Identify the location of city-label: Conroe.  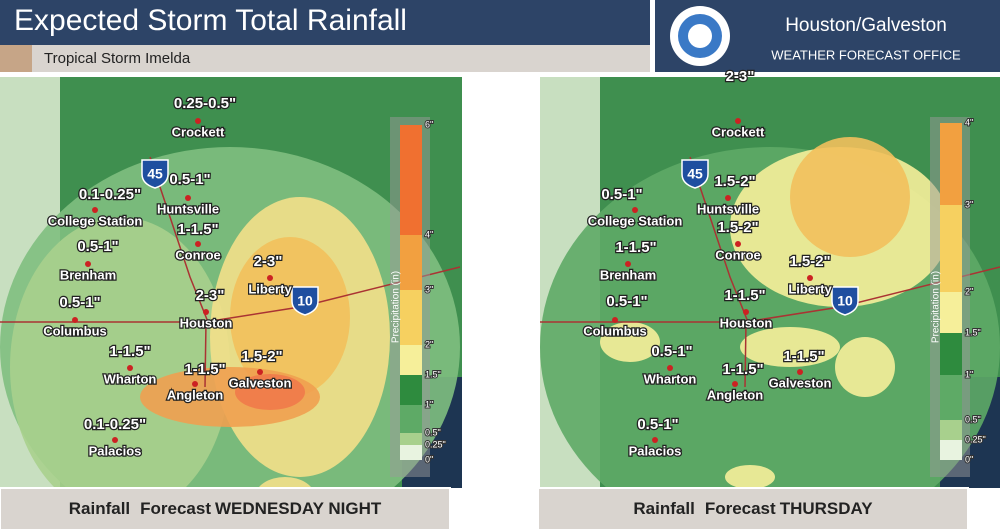
(198, 254).